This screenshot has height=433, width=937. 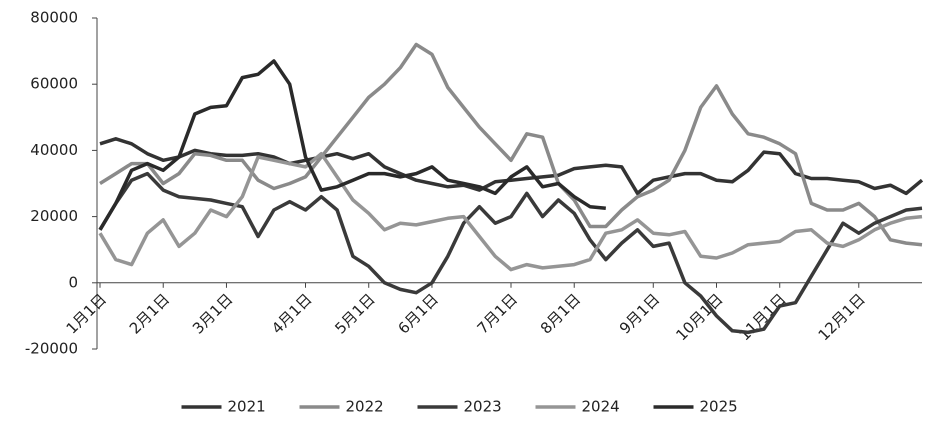 What do you see at coordinates (601, 407) in the screenshot?
I see `legend-label: 2024` at bounding box center [601, 407].